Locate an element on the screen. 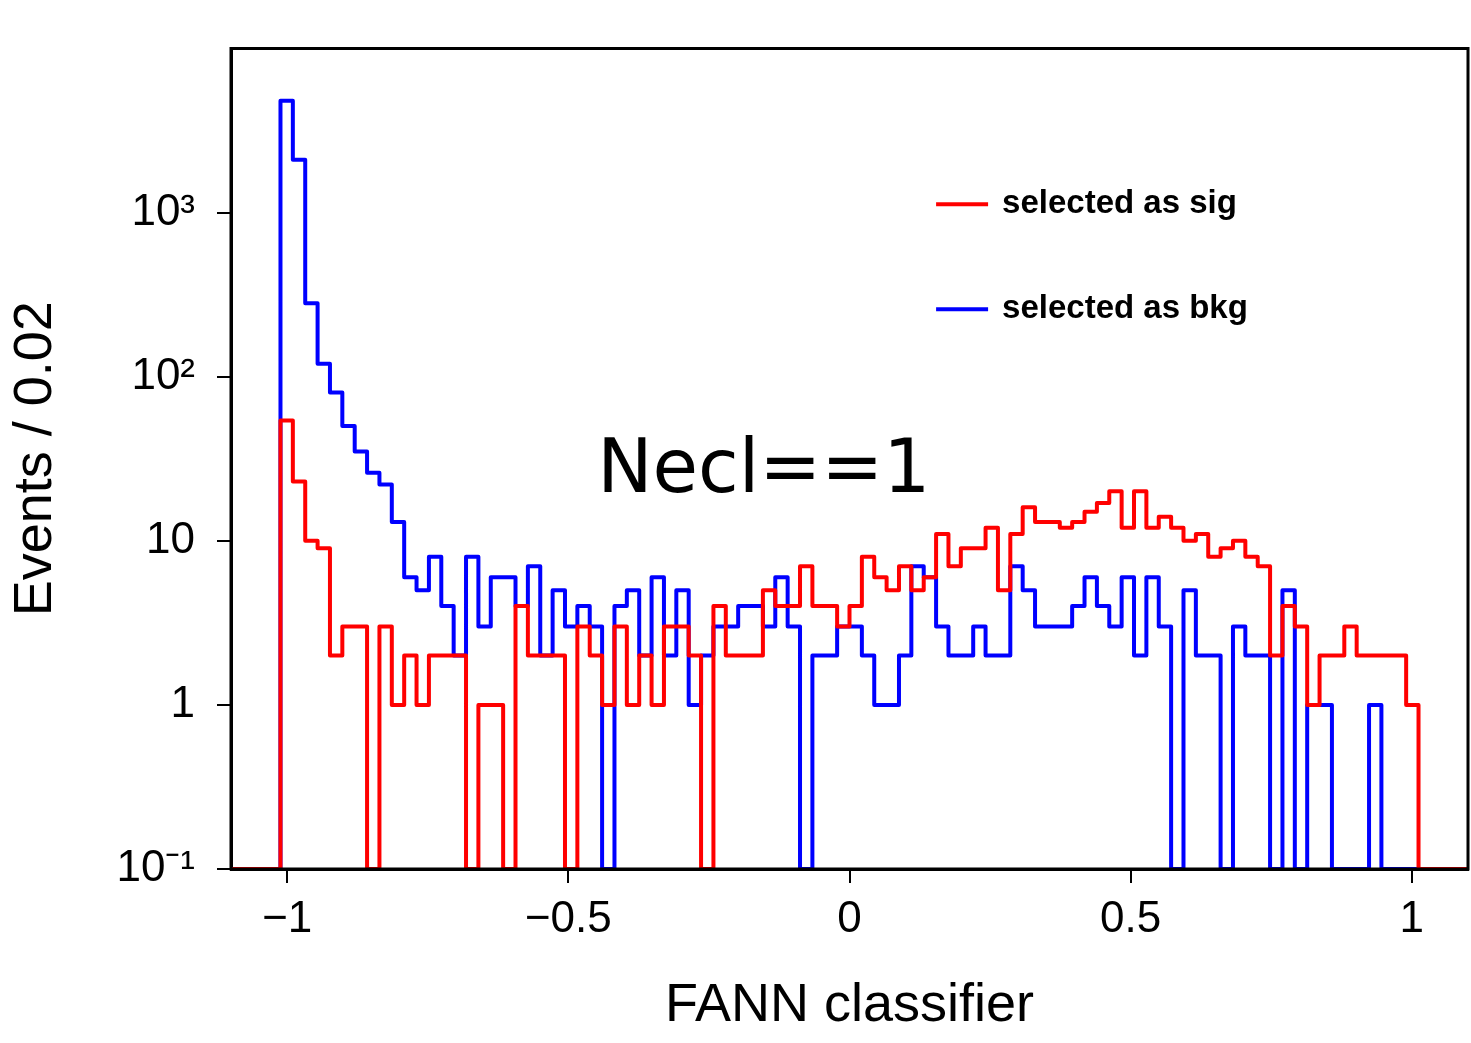 This screenshot has height=1043, width=1471. y-axis-title: Events / 0.02 is located at coordinates (32, 459).